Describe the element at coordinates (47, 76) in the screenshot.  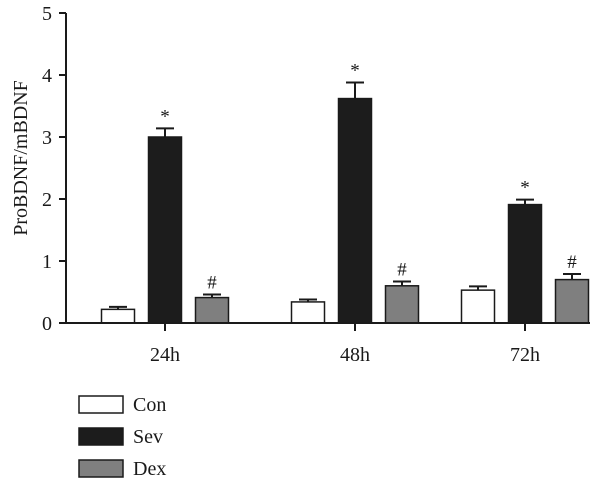
I see `y-tick-label: 4` at that location.